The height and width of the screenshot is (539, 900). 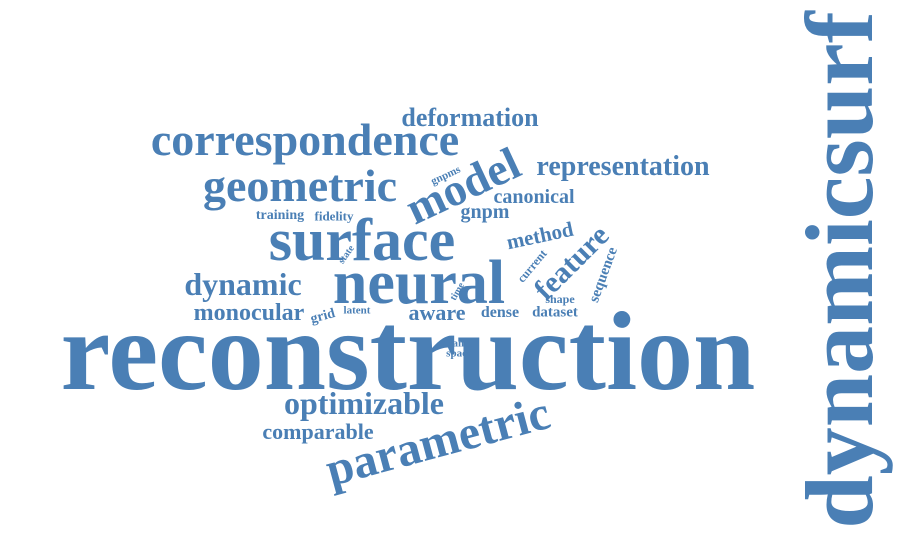 What do you see at coordinates (364, 403) in the screenshot?
I see `word-optimizable: optimizable` at bounding box center [364, 403].